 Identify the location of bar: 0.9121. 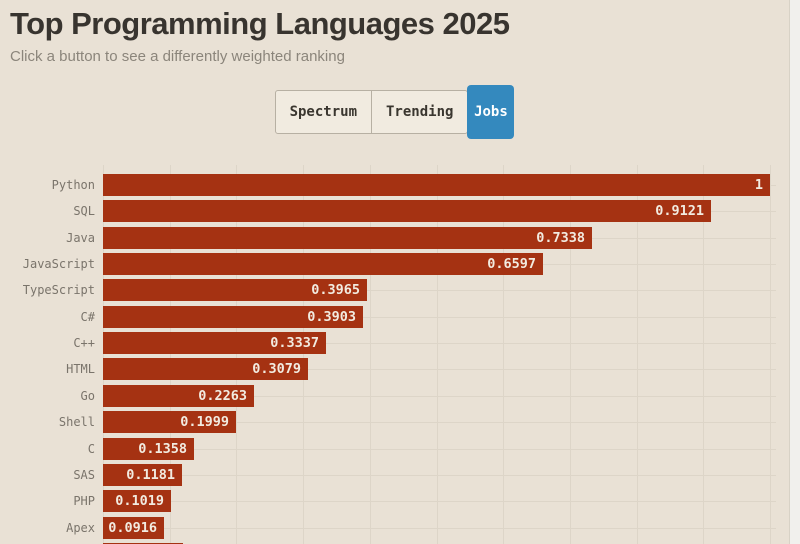
(407, 211).